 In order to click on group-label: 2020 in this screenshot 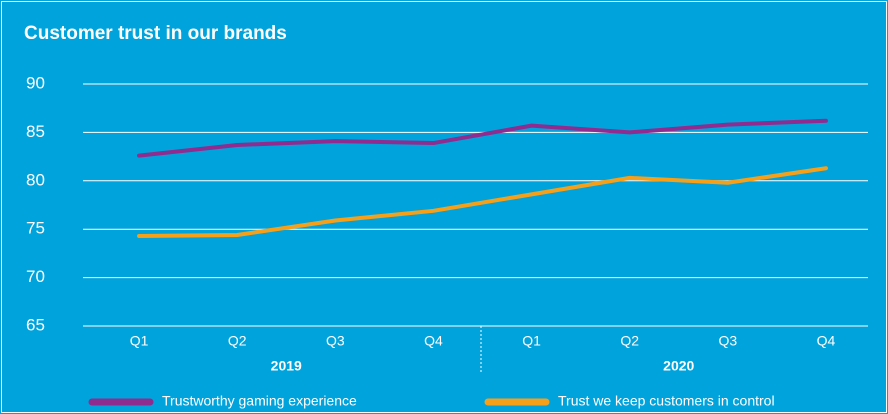, I will do `click(678, 366)`.